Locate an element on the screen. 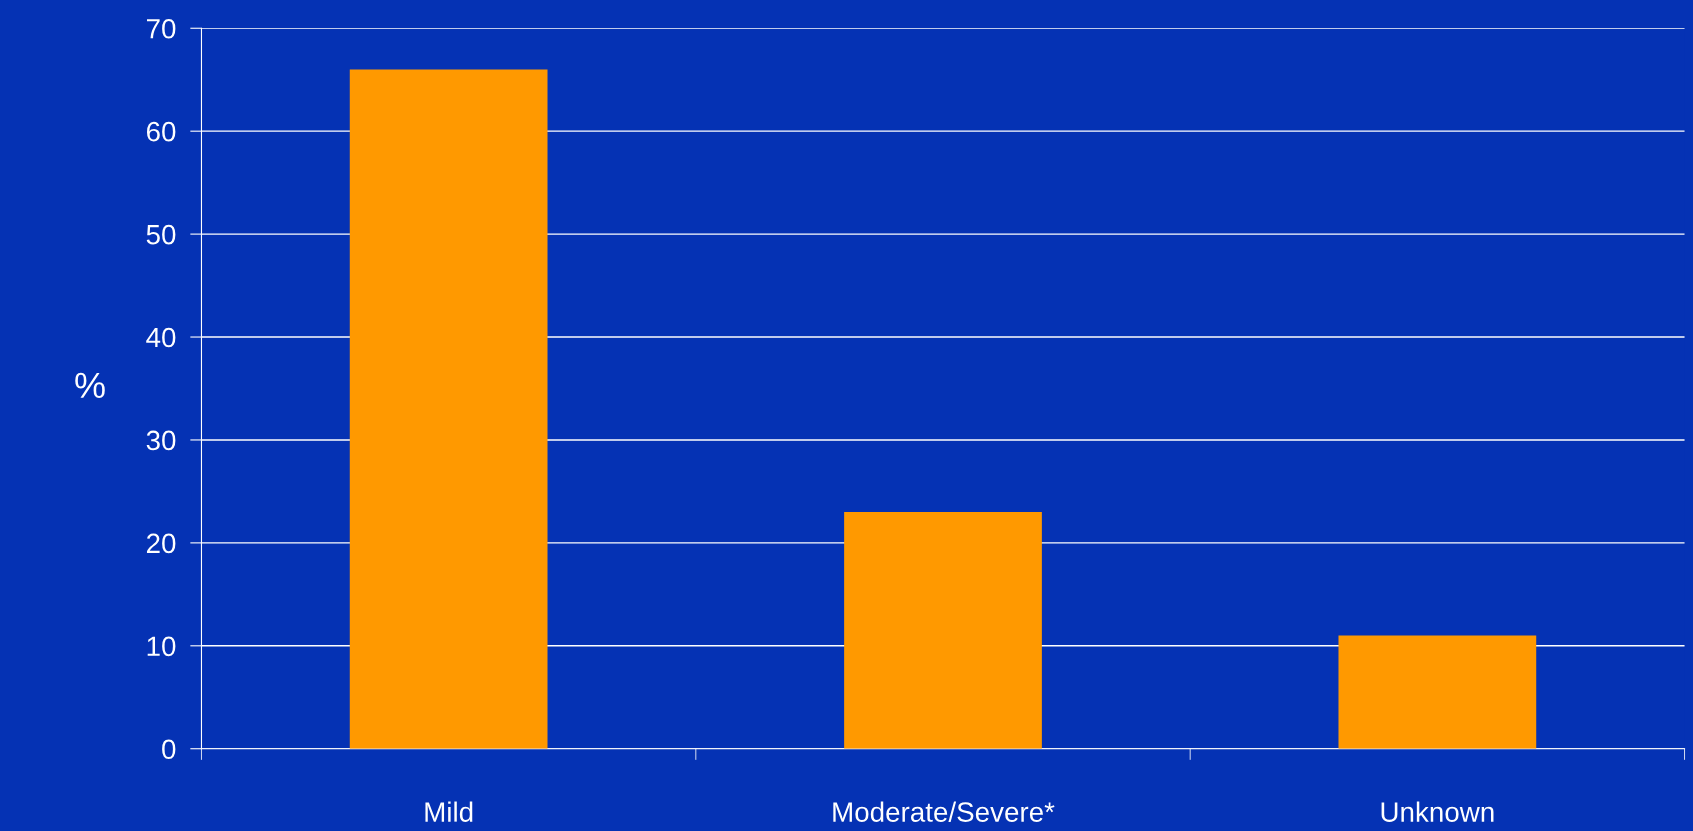 This screenshot has height=831, width=1693. x-tick-label: Moderate/Severe* is located at coordinates (944, 811).